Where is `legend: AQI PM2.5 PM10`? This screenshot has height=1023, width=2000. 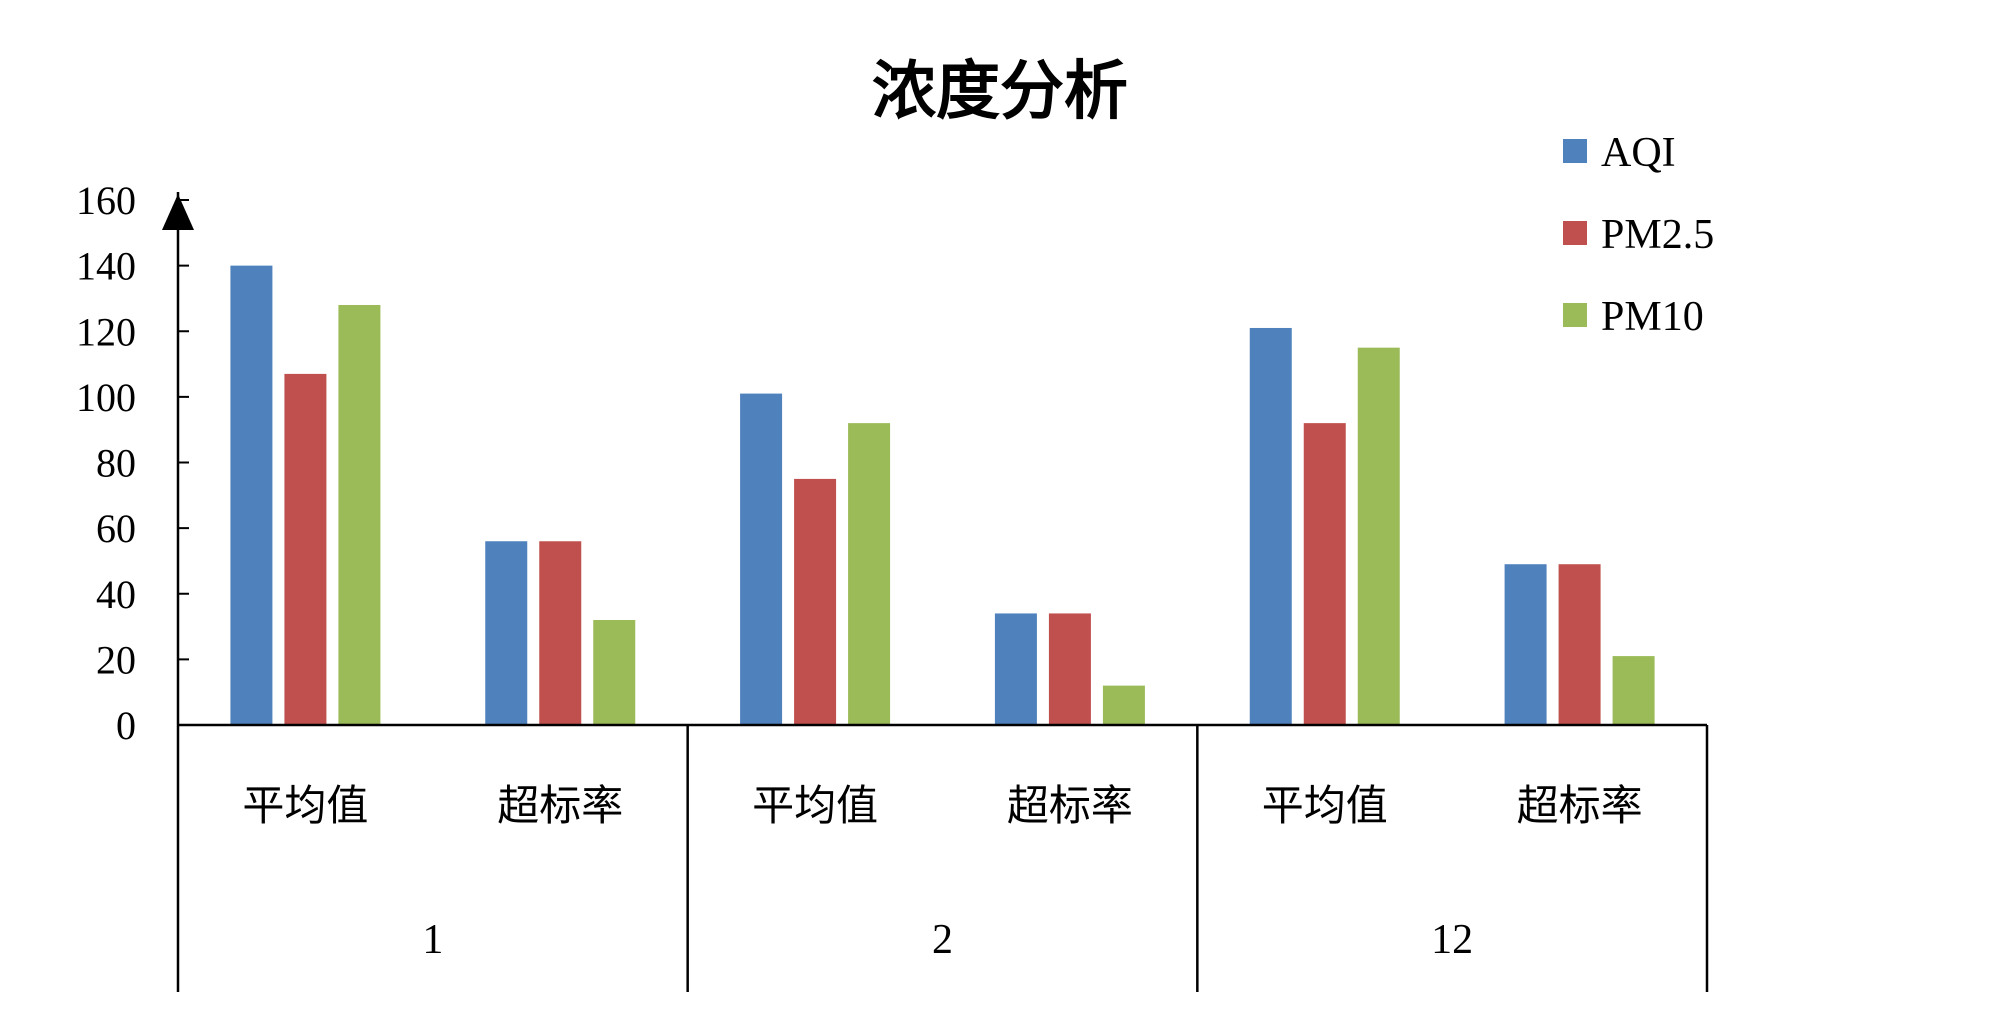
legend: AQI PM2.5 PM10 is located at coordinates (1638, 235).